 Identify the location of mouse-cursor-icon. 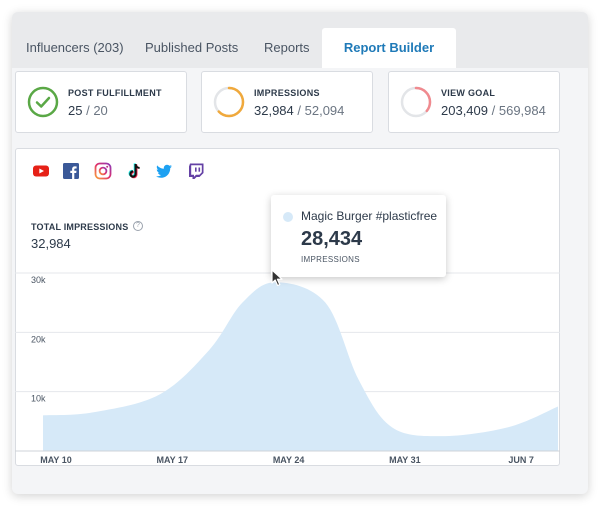
(277, 278).